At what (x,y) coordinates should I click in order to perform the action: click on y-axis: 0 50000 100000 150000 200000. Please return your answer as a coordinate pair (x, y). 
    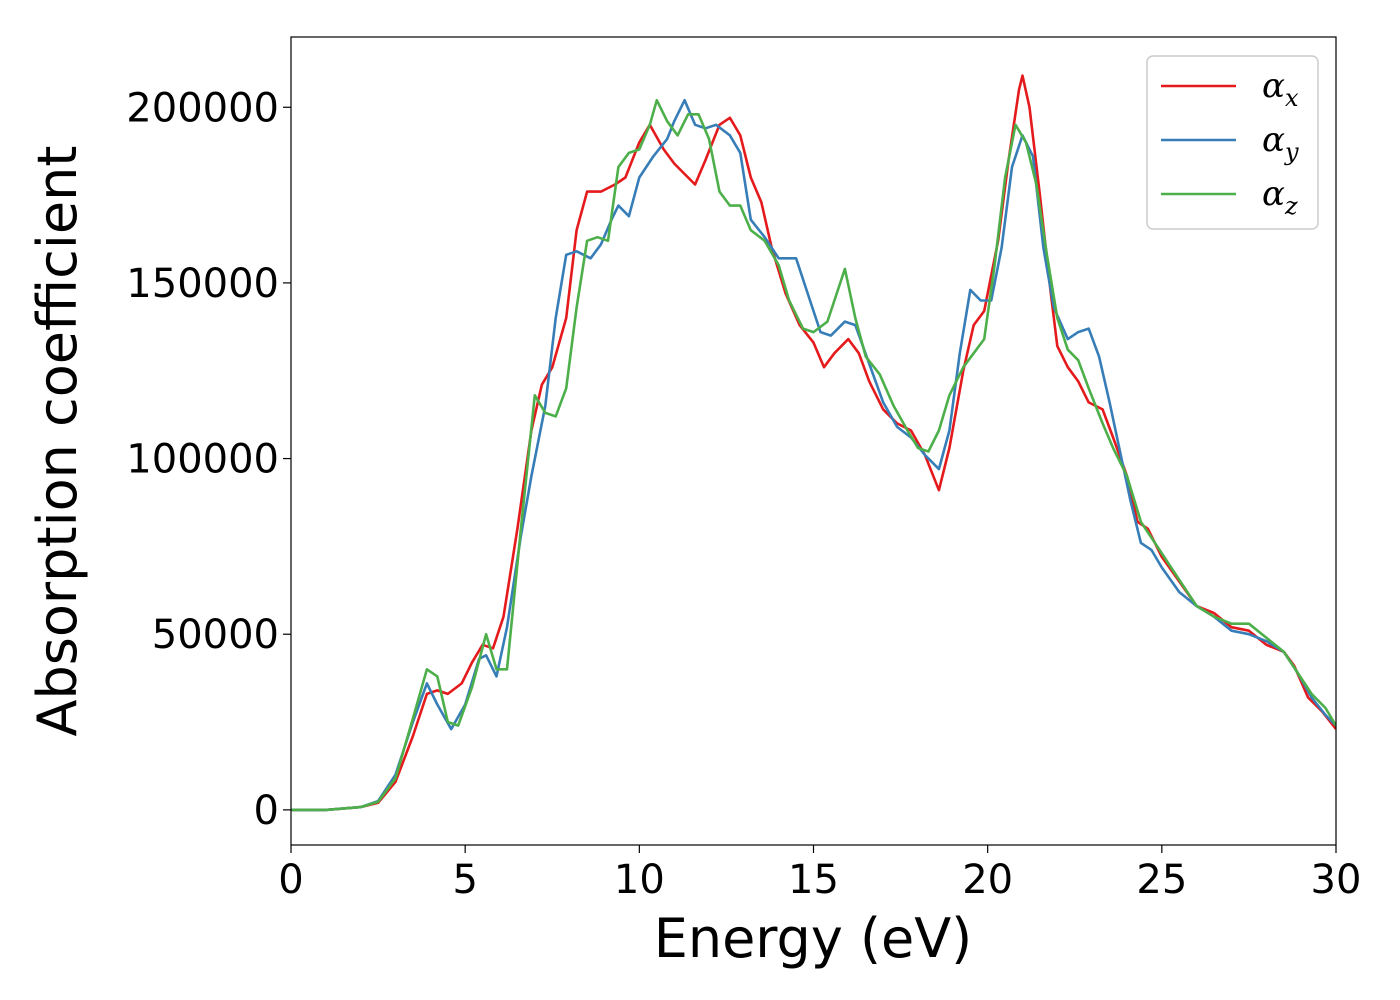
    Looking at the image, I should click on (208, 459).